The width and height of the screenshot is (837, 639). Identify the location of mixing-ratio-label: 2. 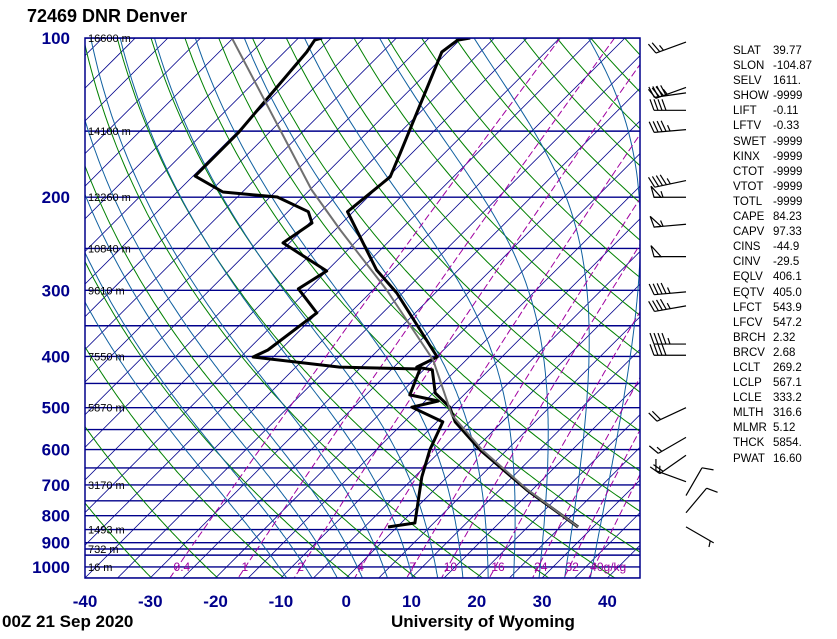
(300, 567).